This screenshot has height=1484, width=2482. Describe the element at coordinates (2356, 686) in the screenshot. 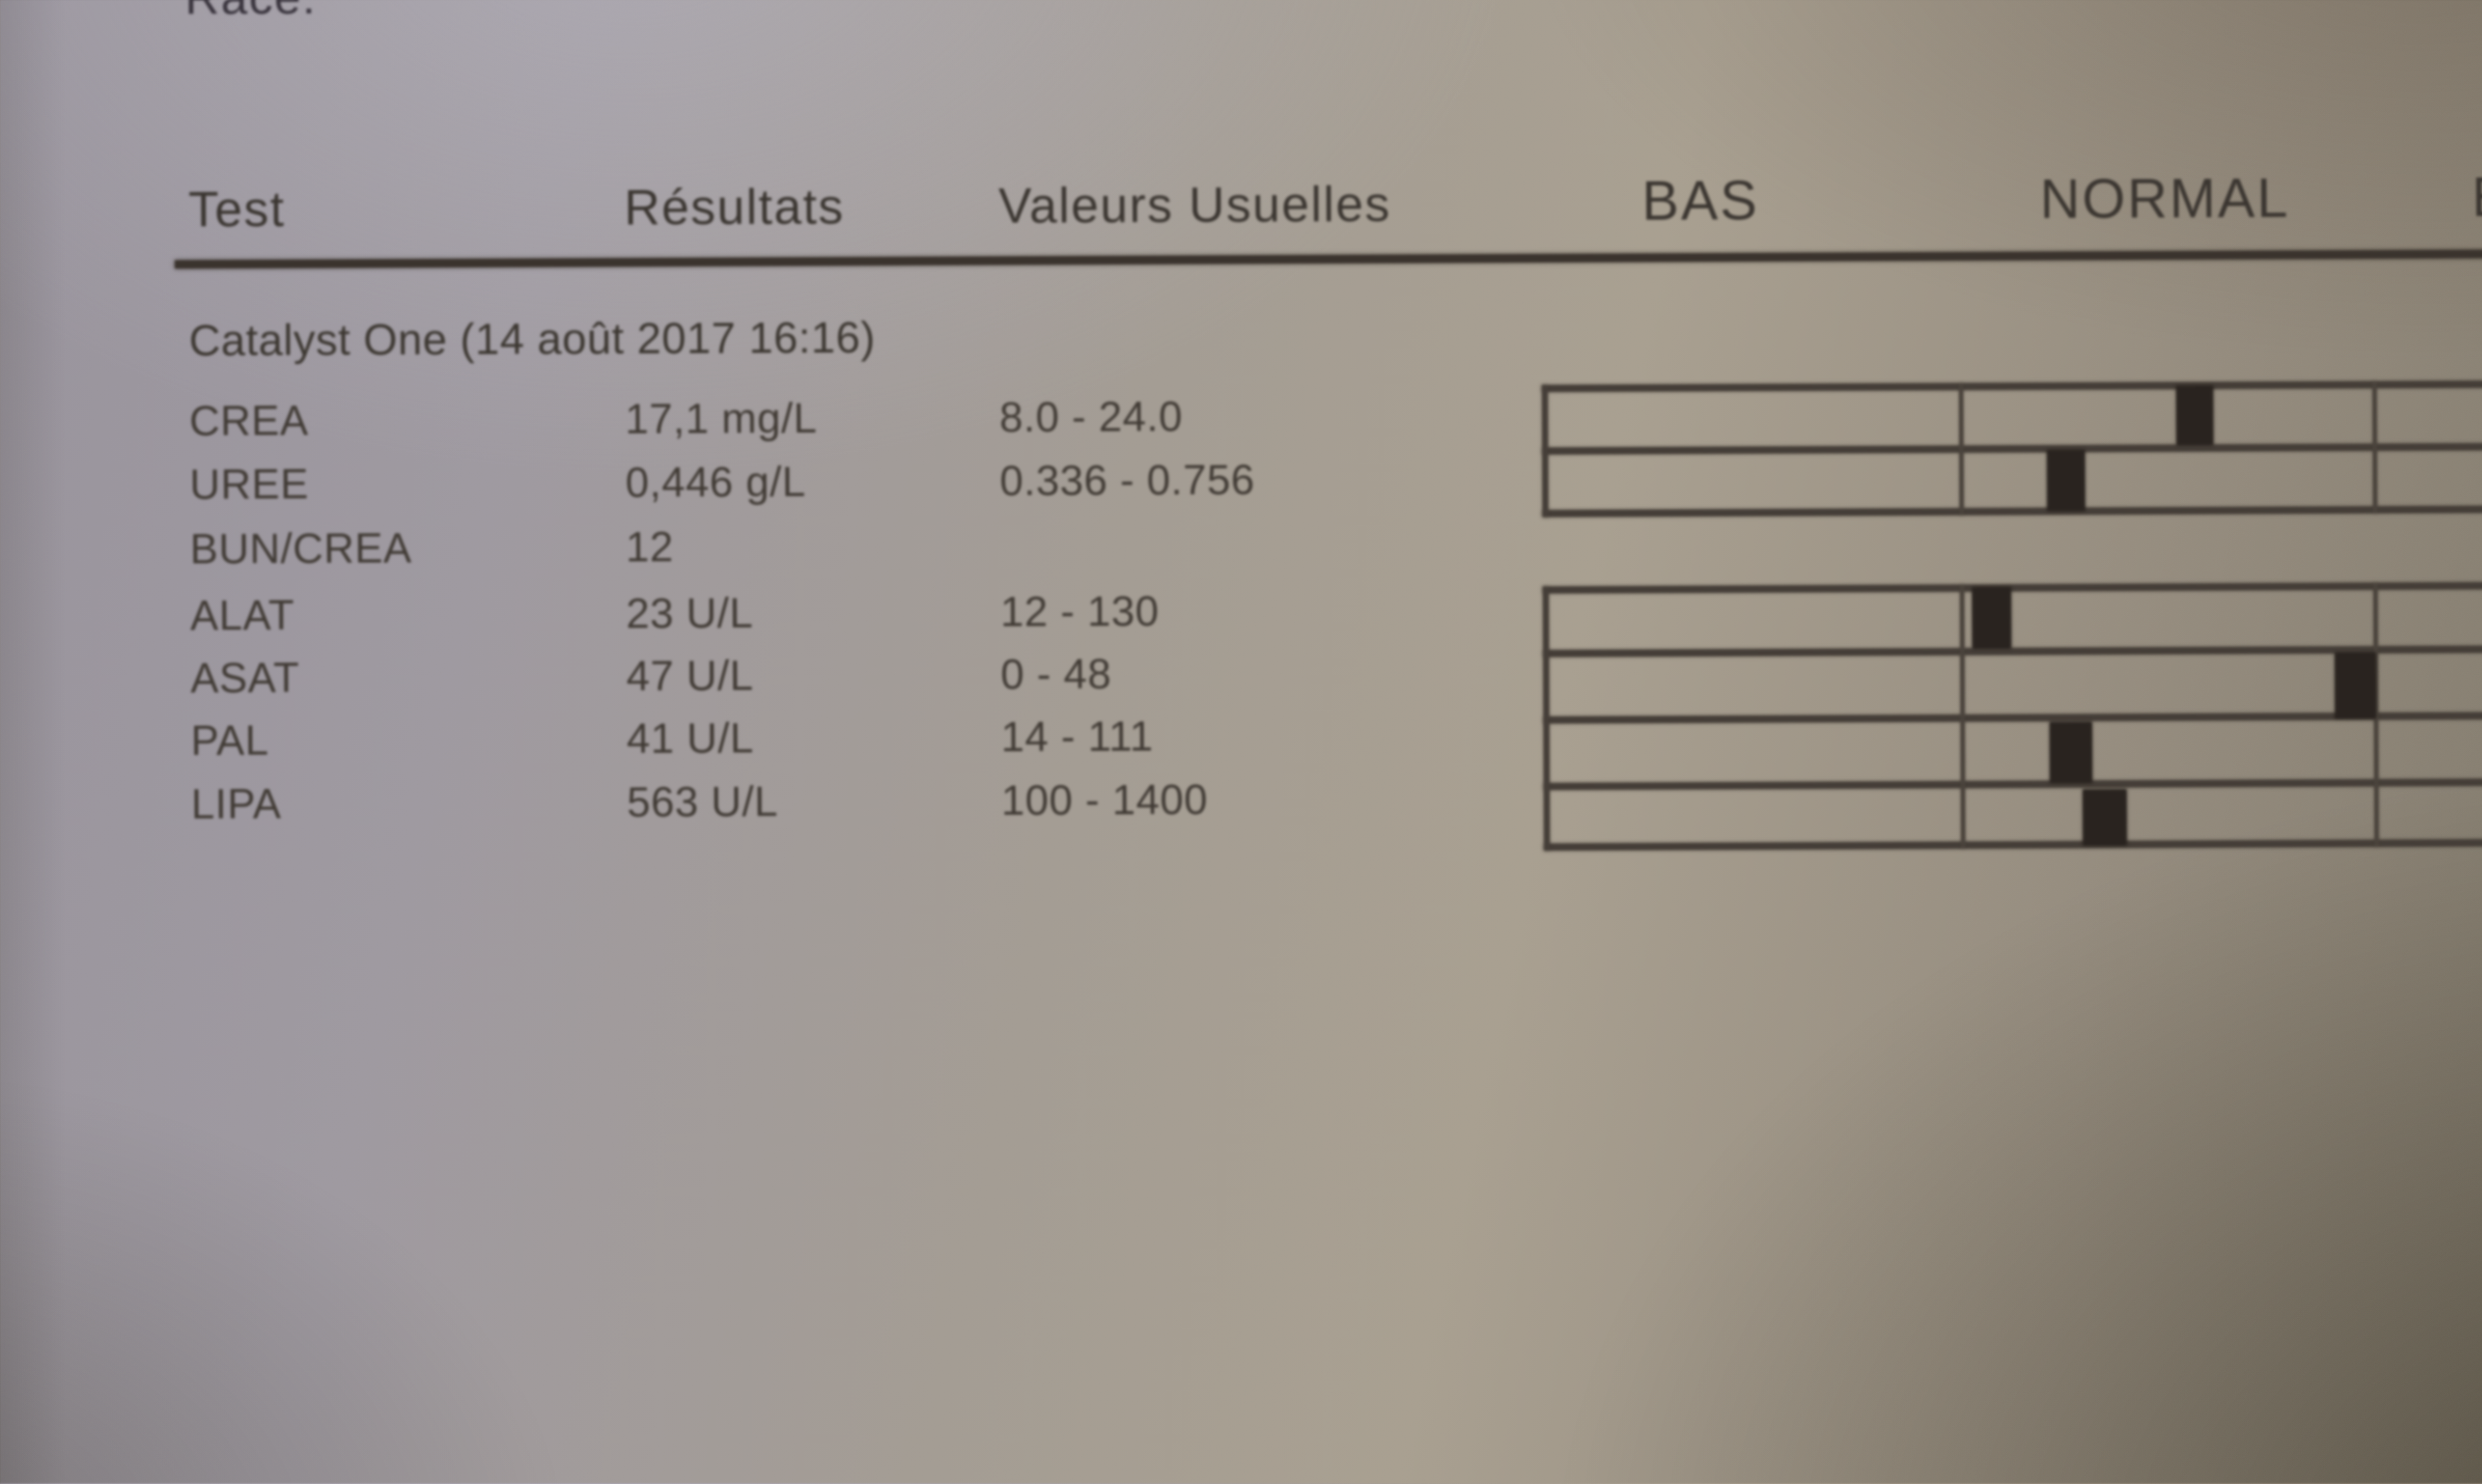

I see `result-marker-asat` at that location.